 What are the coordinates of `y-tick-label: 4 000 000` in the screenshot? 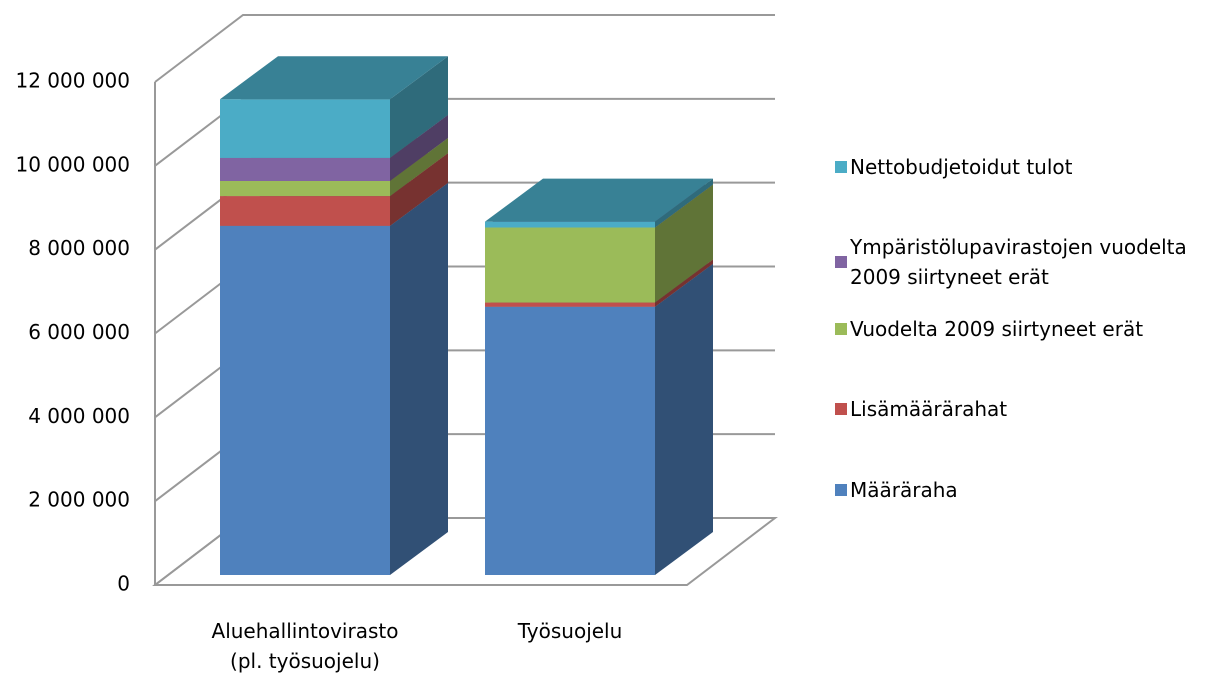 It's located at (79, 416).